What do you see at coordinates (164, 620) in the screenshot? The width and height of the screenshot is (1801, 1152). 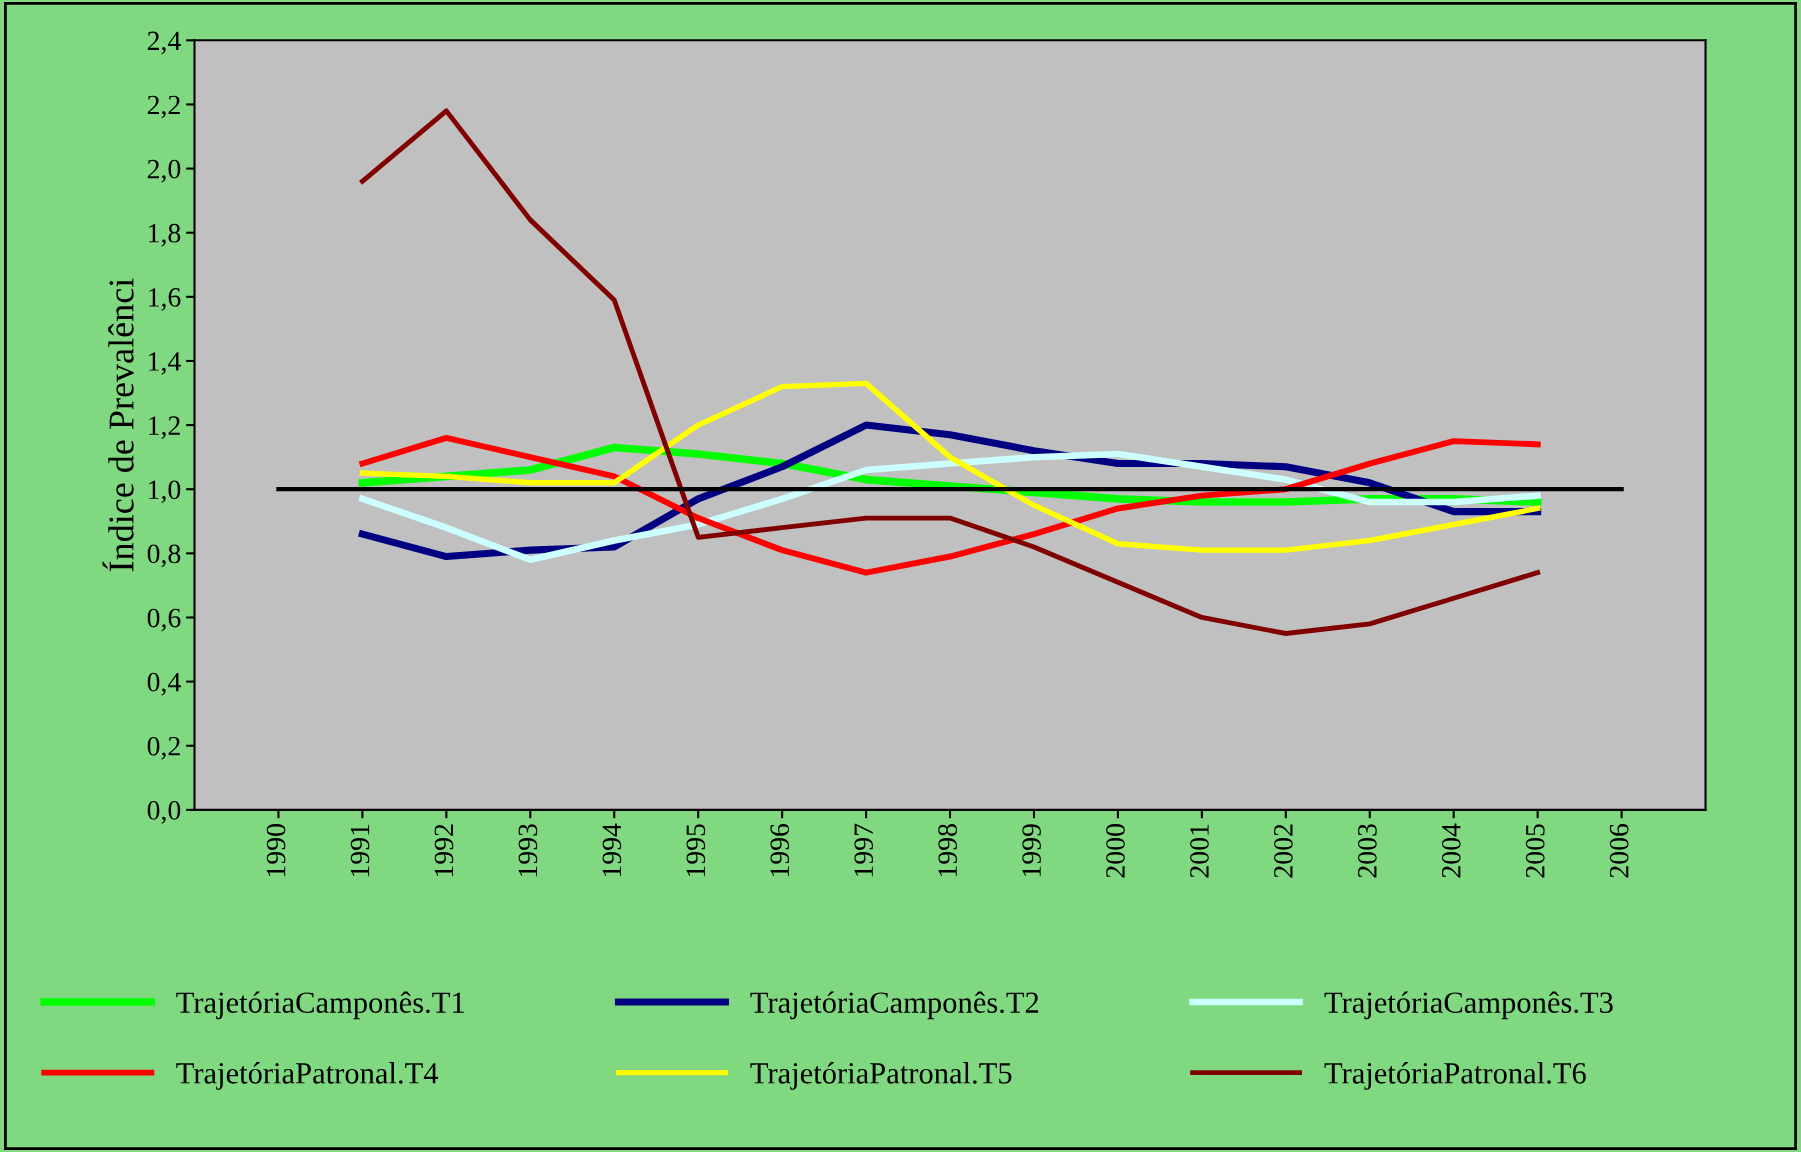 I see `y-tick-label: 0,6` at bounding box center [164, 620].